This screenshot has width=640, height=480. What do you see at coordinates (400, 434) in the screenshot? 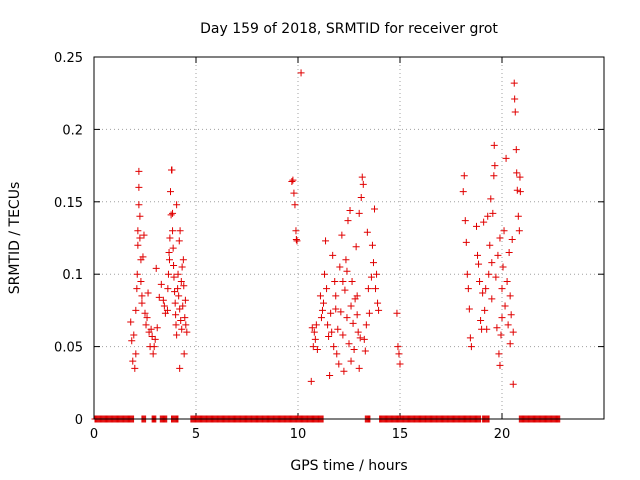
I see `x-tick-label: 15` at bounding box center [400, 434].